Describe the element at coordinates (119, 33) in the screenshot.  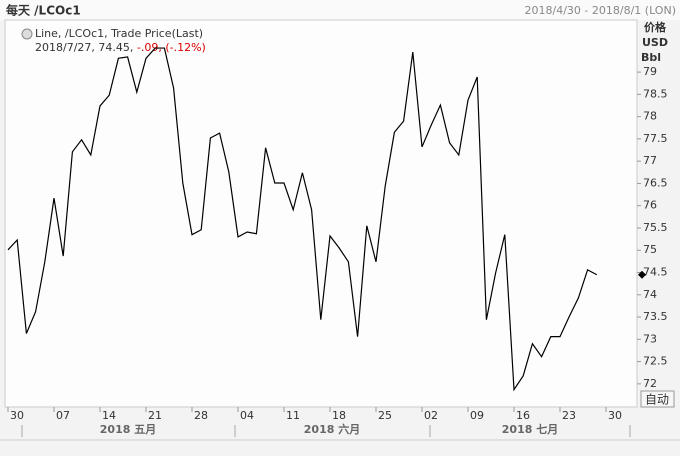
I see `legend-series: Line, /LCOc1, Trade Price(Last)` at that location.